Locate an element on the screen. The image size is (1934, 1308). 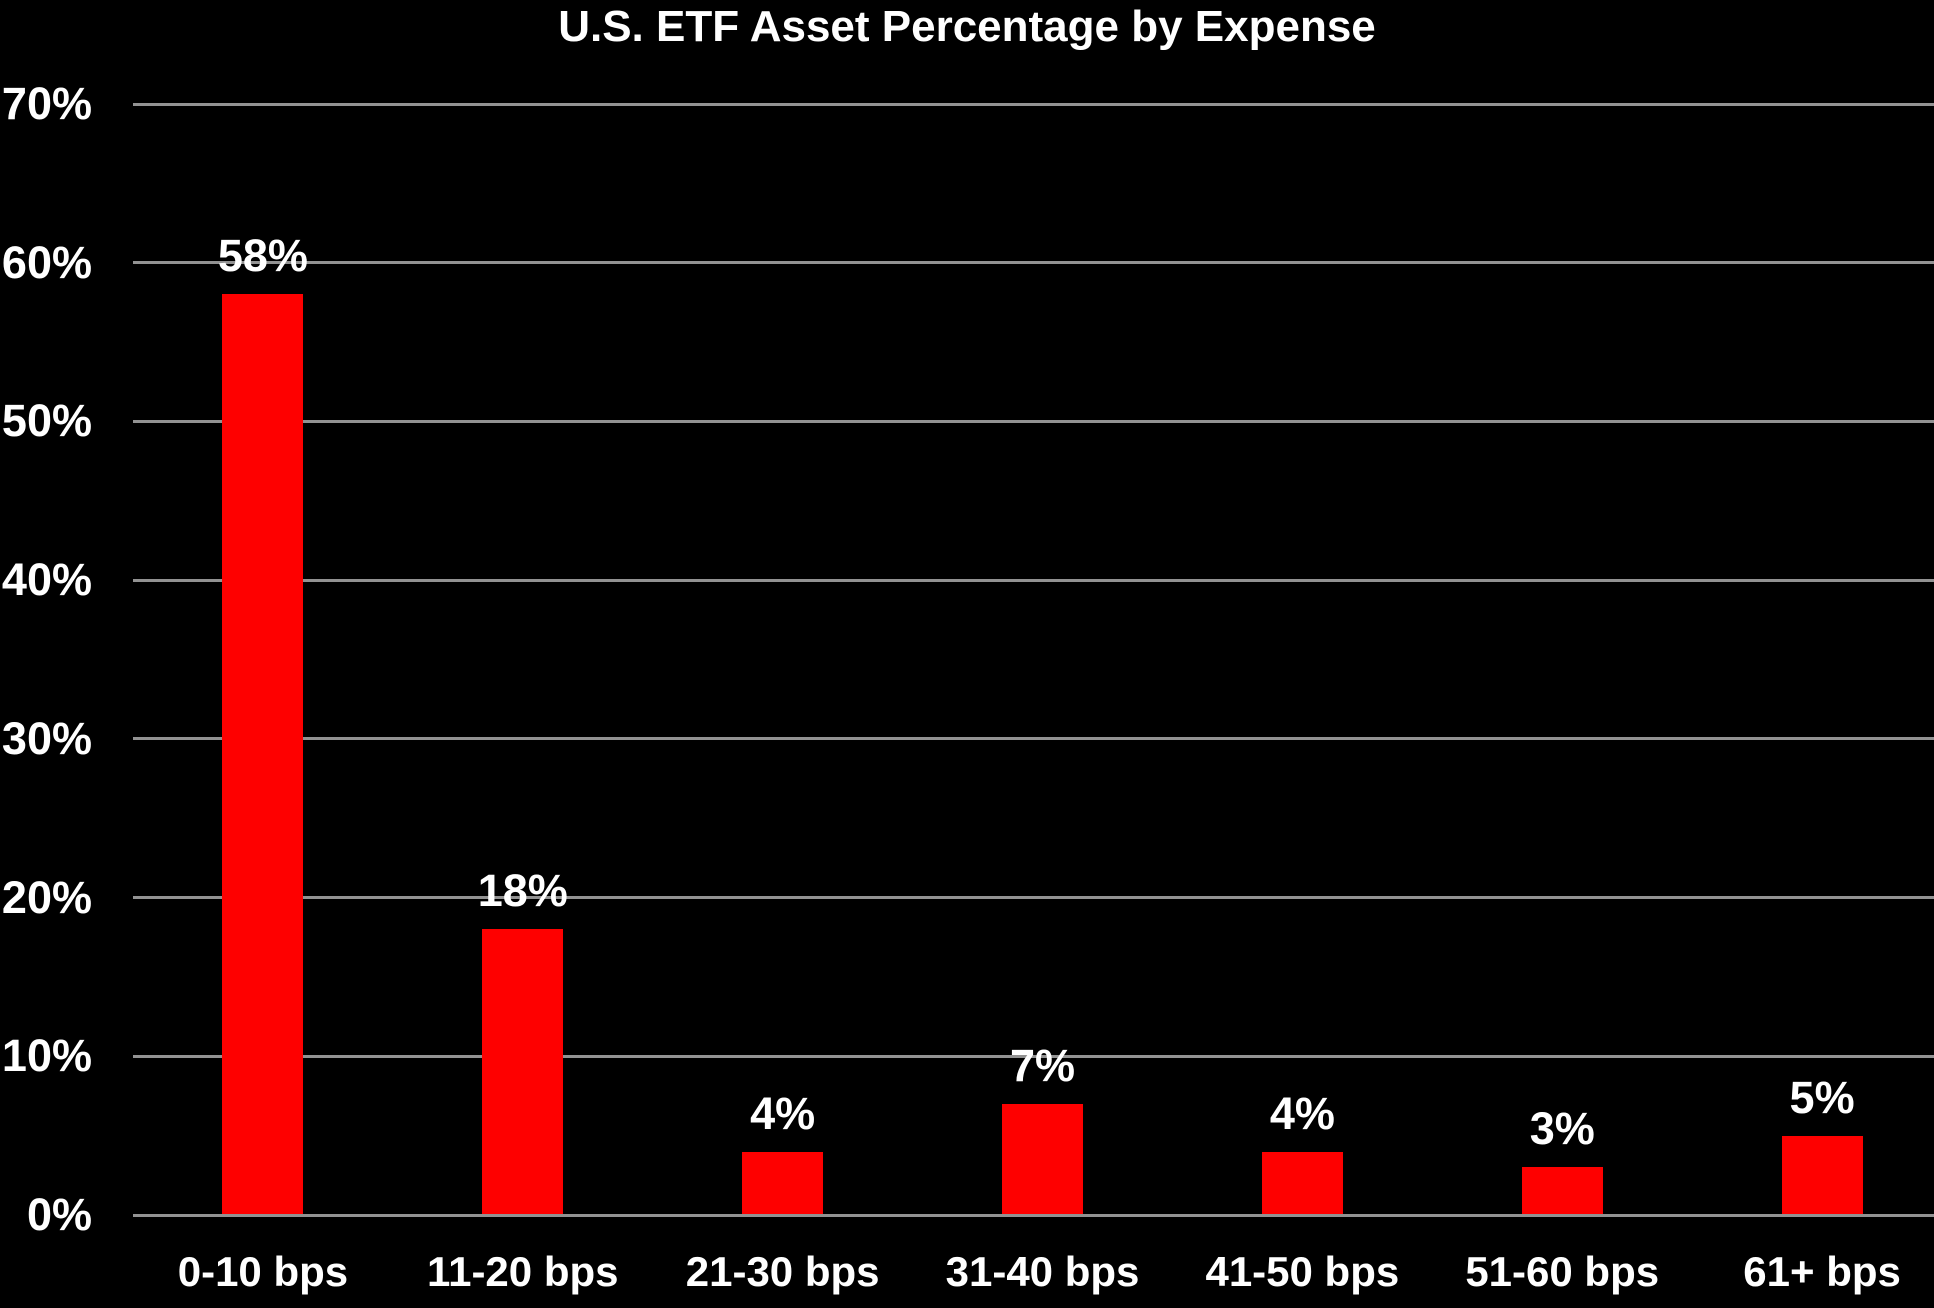
x-axis-tick-label: 21-30 bps is located at coordinates (782, 1271).